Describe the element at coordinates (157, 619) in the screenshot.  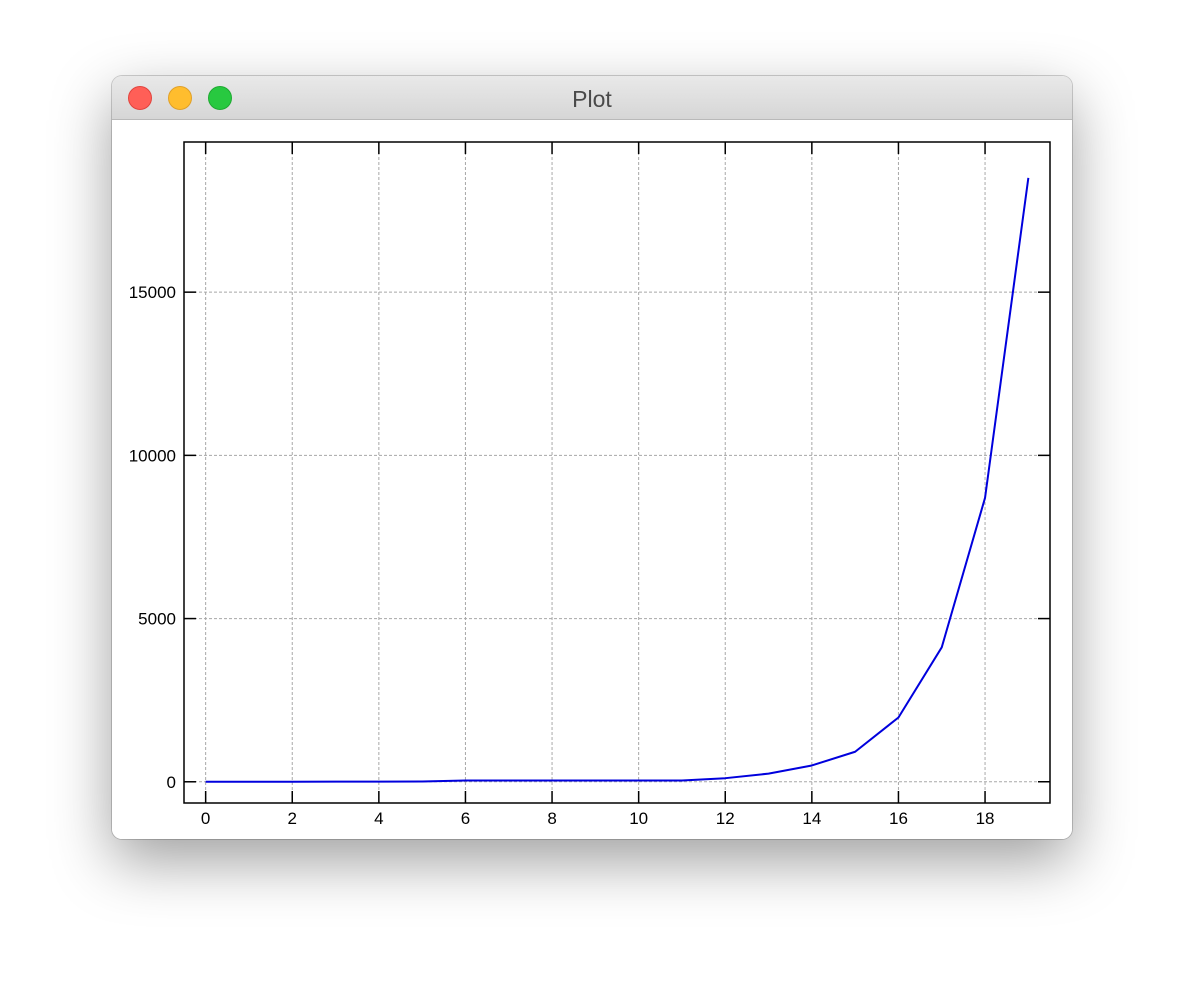
I see `y-tick-label: 5000` at that location.